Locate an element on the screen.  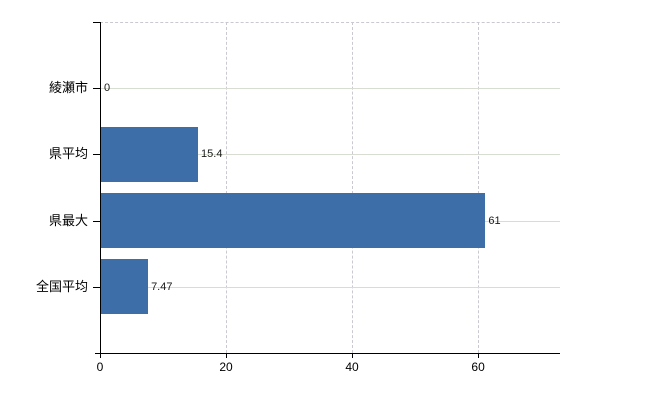
category-label: 県最大 is located at coordinates (68, 220).